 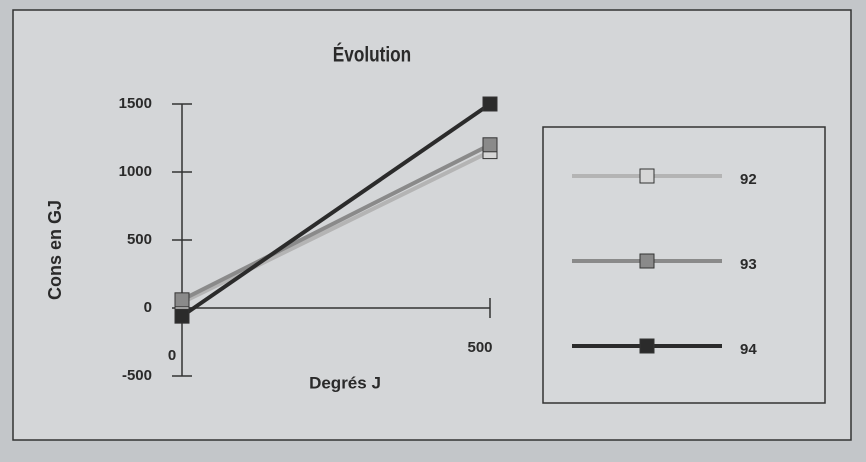 I want to click on x-axis-label: Degrés J, so click(x=345, y=382).